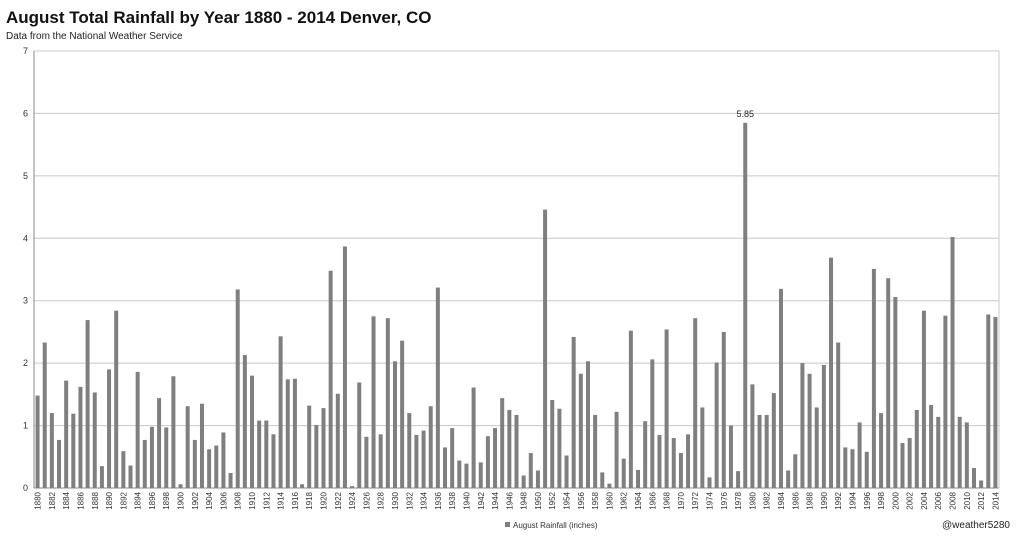 This screenshot has height=546, width=1024. Describe the element at coordinates (909, 463) in the screenshot. I see `bar-2002` at that location.